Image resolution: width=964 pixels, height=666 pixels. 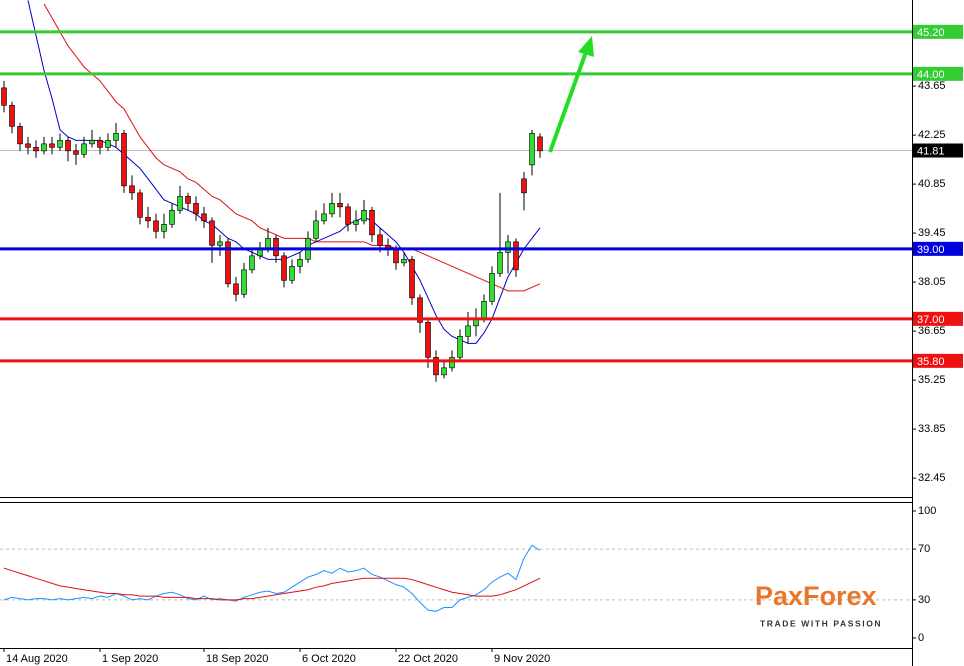 What do you see at coordinates (931, 151) in the screenshot?
I see `last-price-label: 41.81` at bounding box center [931, 151].